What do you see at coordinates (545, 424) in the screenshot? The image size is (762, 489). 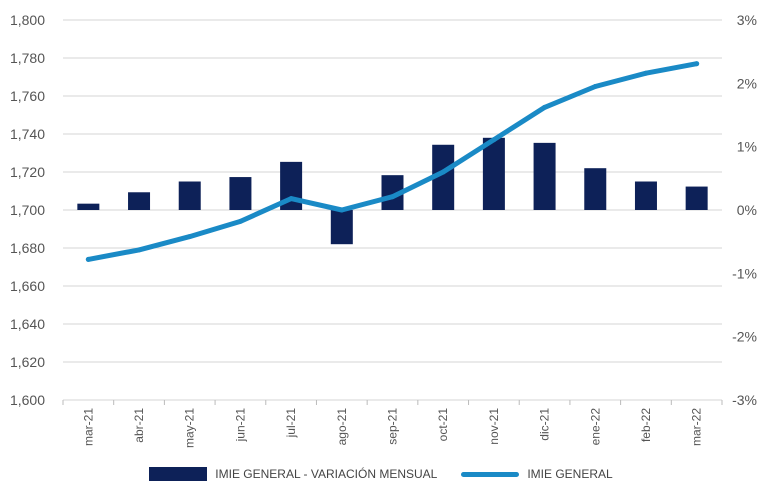 I see `x-tick-label: dic-21` at bounding box center [545, 424].